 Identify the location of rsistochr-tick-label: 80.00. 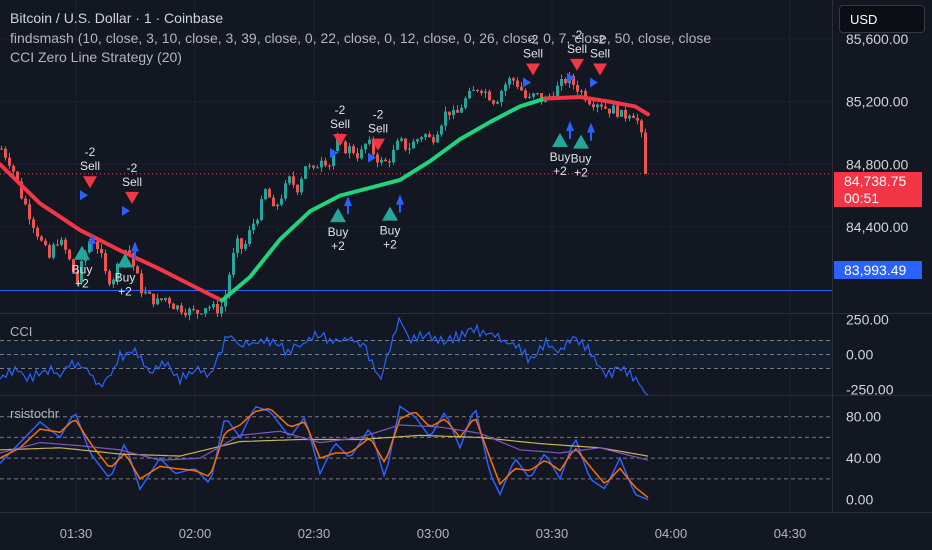
(863, 417).